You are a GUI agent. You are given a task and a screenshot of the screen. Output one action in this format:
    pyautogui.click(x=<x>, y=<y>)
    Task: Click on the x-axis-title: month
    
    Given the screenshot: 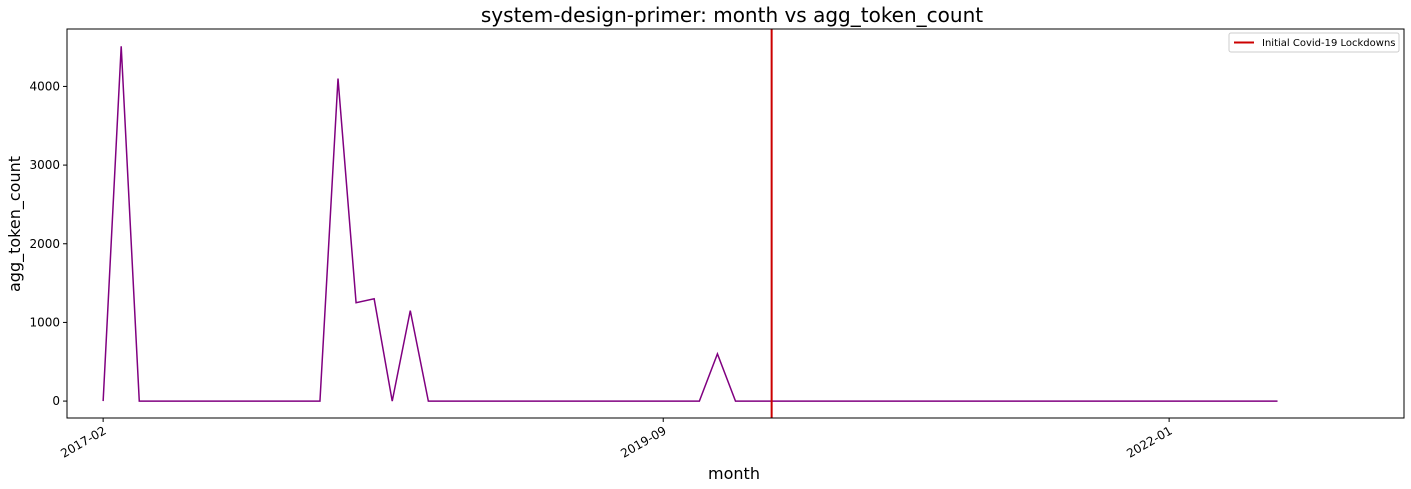 What is the action you would take?
    pyautogui.click(x=734, y=473)
    